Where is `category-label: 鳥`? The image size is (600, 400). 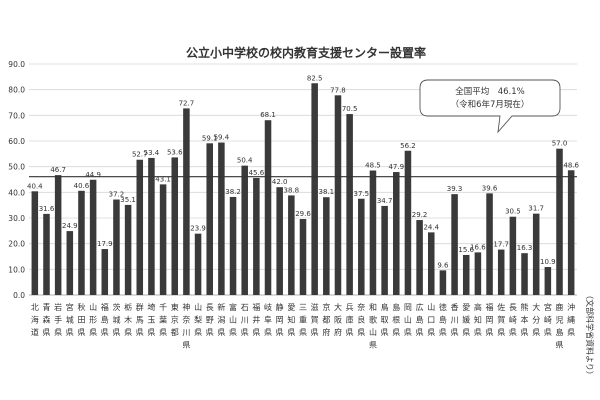 category-label: 鳥 is located at coordinates (385, 307).